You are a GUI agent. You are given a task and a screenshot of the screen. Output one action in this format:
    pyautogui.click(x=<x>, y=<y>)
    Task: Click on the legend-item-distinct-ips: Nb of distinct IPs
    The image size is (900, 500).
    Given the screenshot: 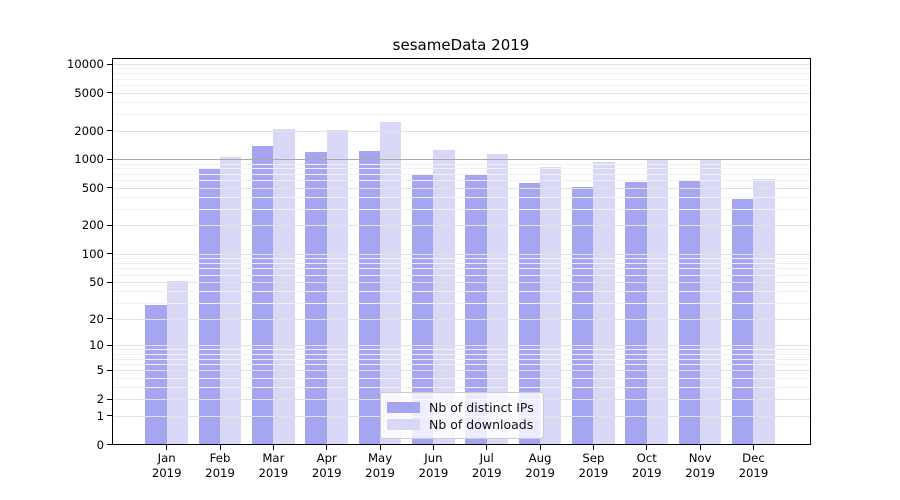 What is the action you would take?
    pyautogui.click(x=462, y=407)
    